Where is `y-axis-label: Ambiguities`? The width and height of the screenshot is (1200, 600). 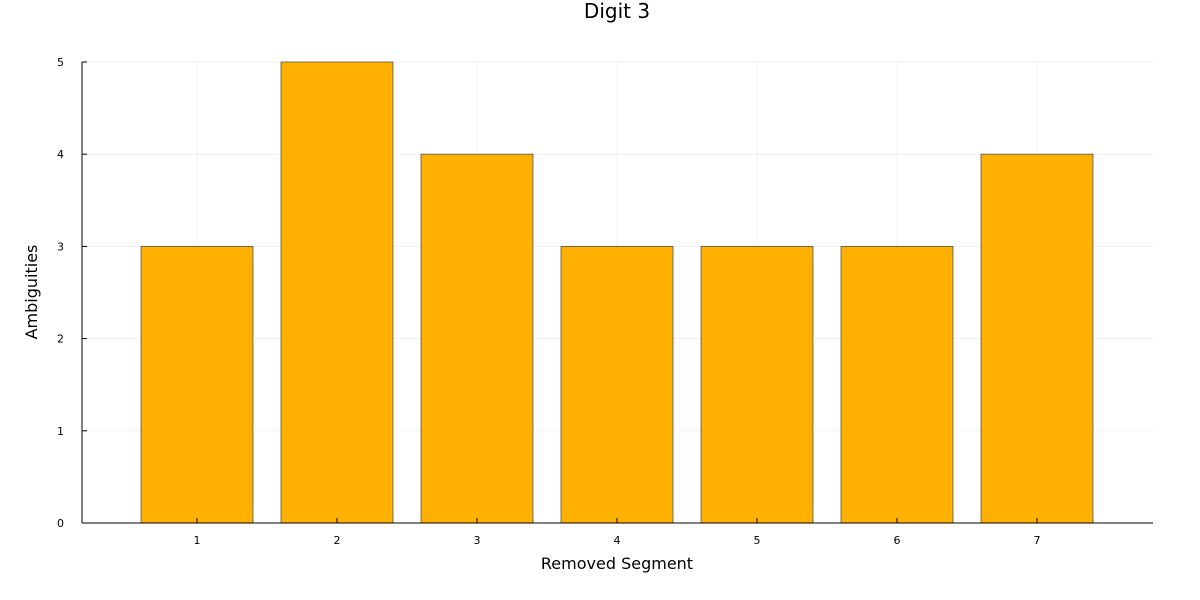
y-axis-label: Ambiguities is located at coordinates (31, 292).